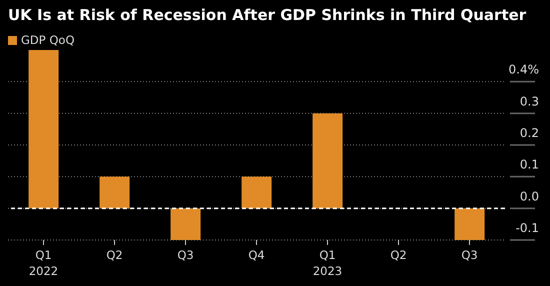 The width and height of the screenshot is (550, 286). What do you see at coordinates (529, 196) in the screenshot?
I see `y-tick-label: 0.0` at bounding box center [529, 196].